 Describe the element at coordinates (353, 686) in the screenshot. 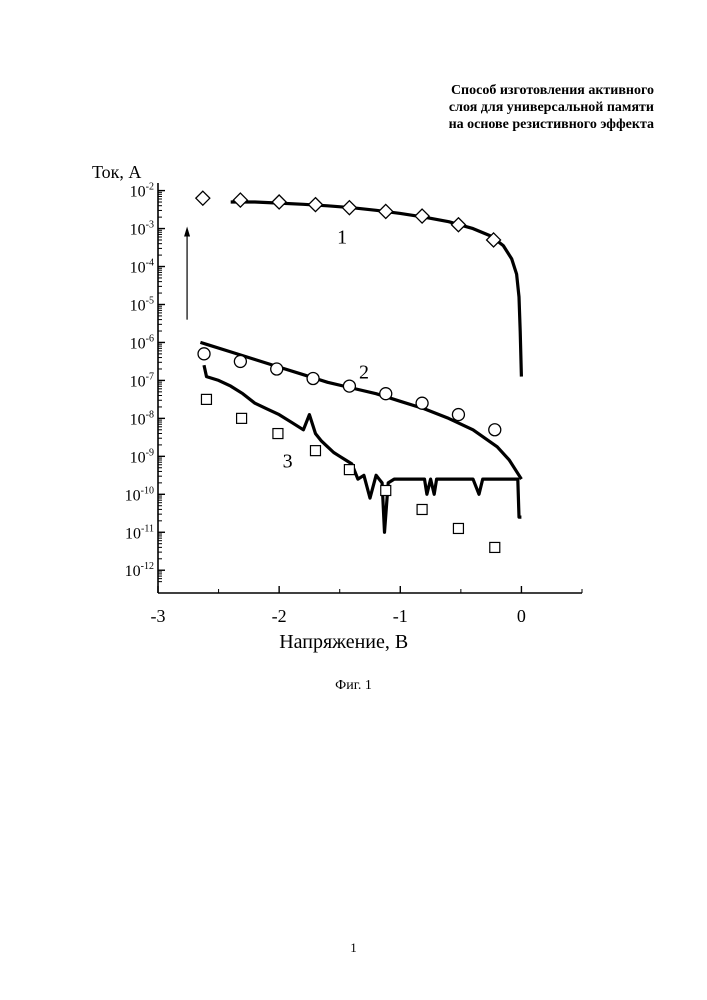

I see `figure-caption: Фиг. 1` at that location.